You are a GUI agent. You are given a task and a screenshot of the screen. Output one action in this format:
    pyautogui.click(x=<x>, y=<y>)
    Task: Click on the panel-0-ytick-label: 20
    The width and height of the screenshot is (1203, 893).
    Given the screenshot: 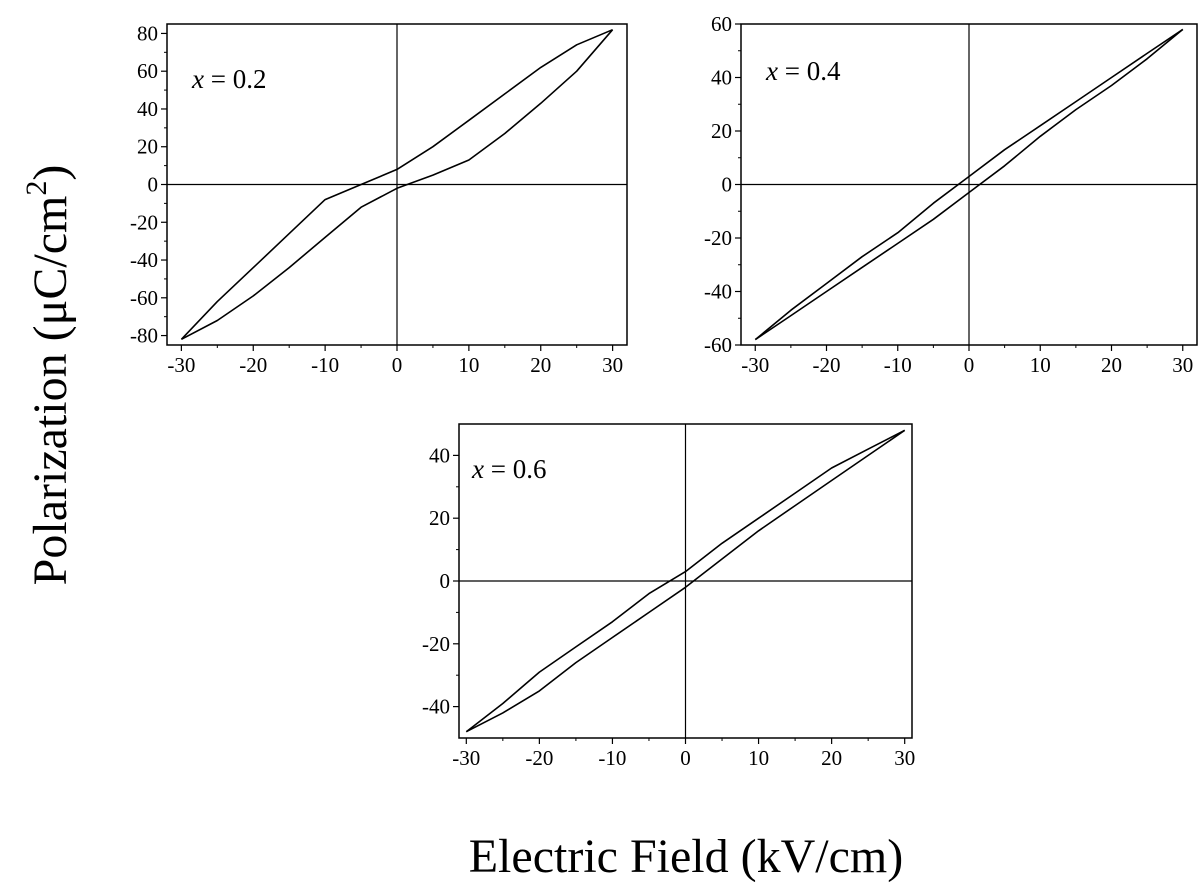 What is the action you would take?
    pyautogui.click(x=147, y=147)
    